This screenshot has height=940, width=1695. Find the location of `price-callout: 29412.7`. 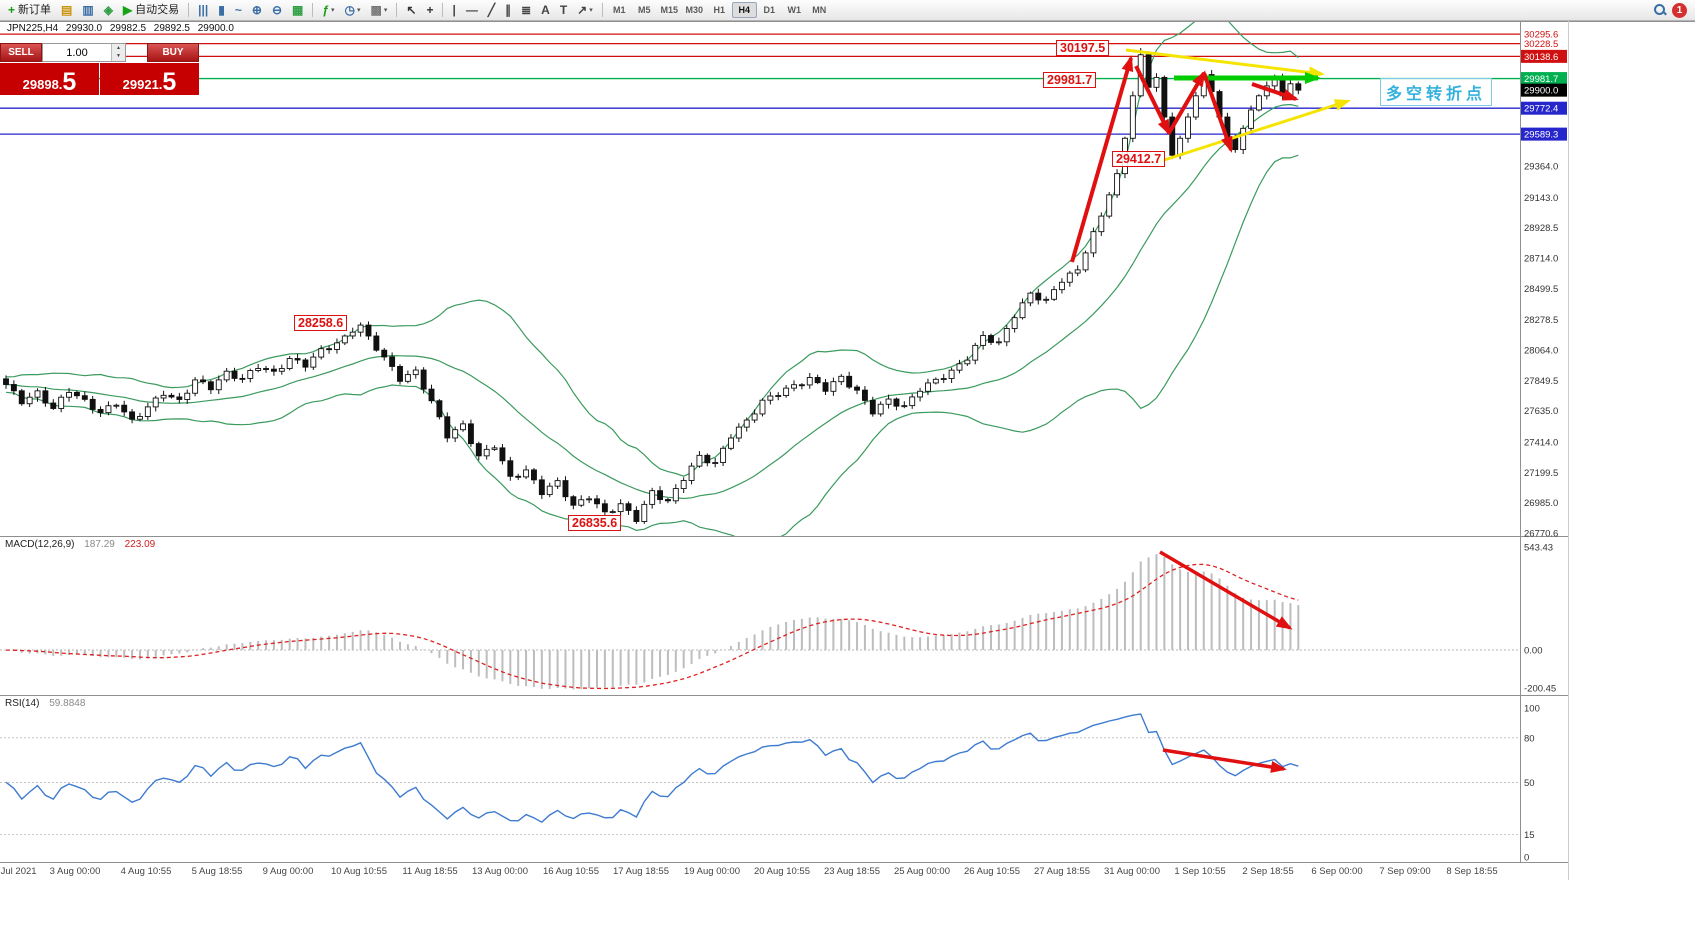

price-callout: 29412.7 is located at coordinates (1139, 159).